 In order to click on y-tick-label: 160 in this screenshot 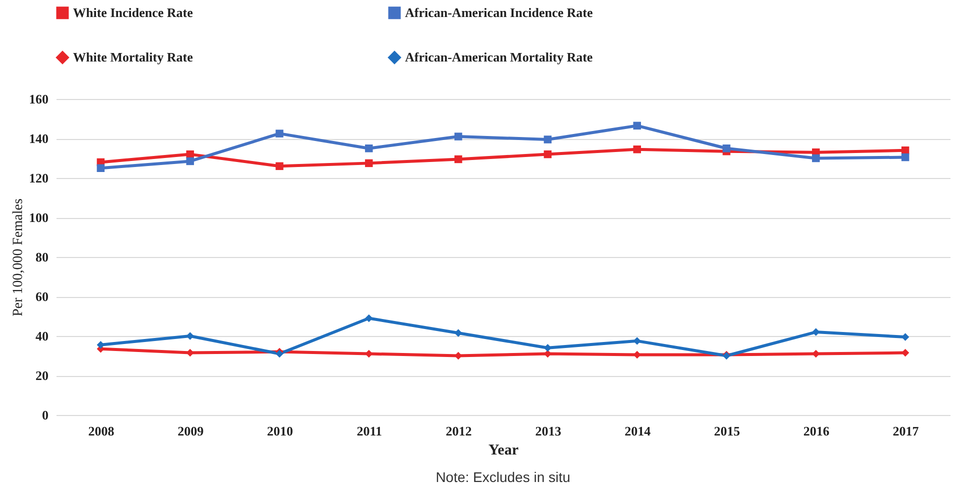, I will do `click(38, 99)`.